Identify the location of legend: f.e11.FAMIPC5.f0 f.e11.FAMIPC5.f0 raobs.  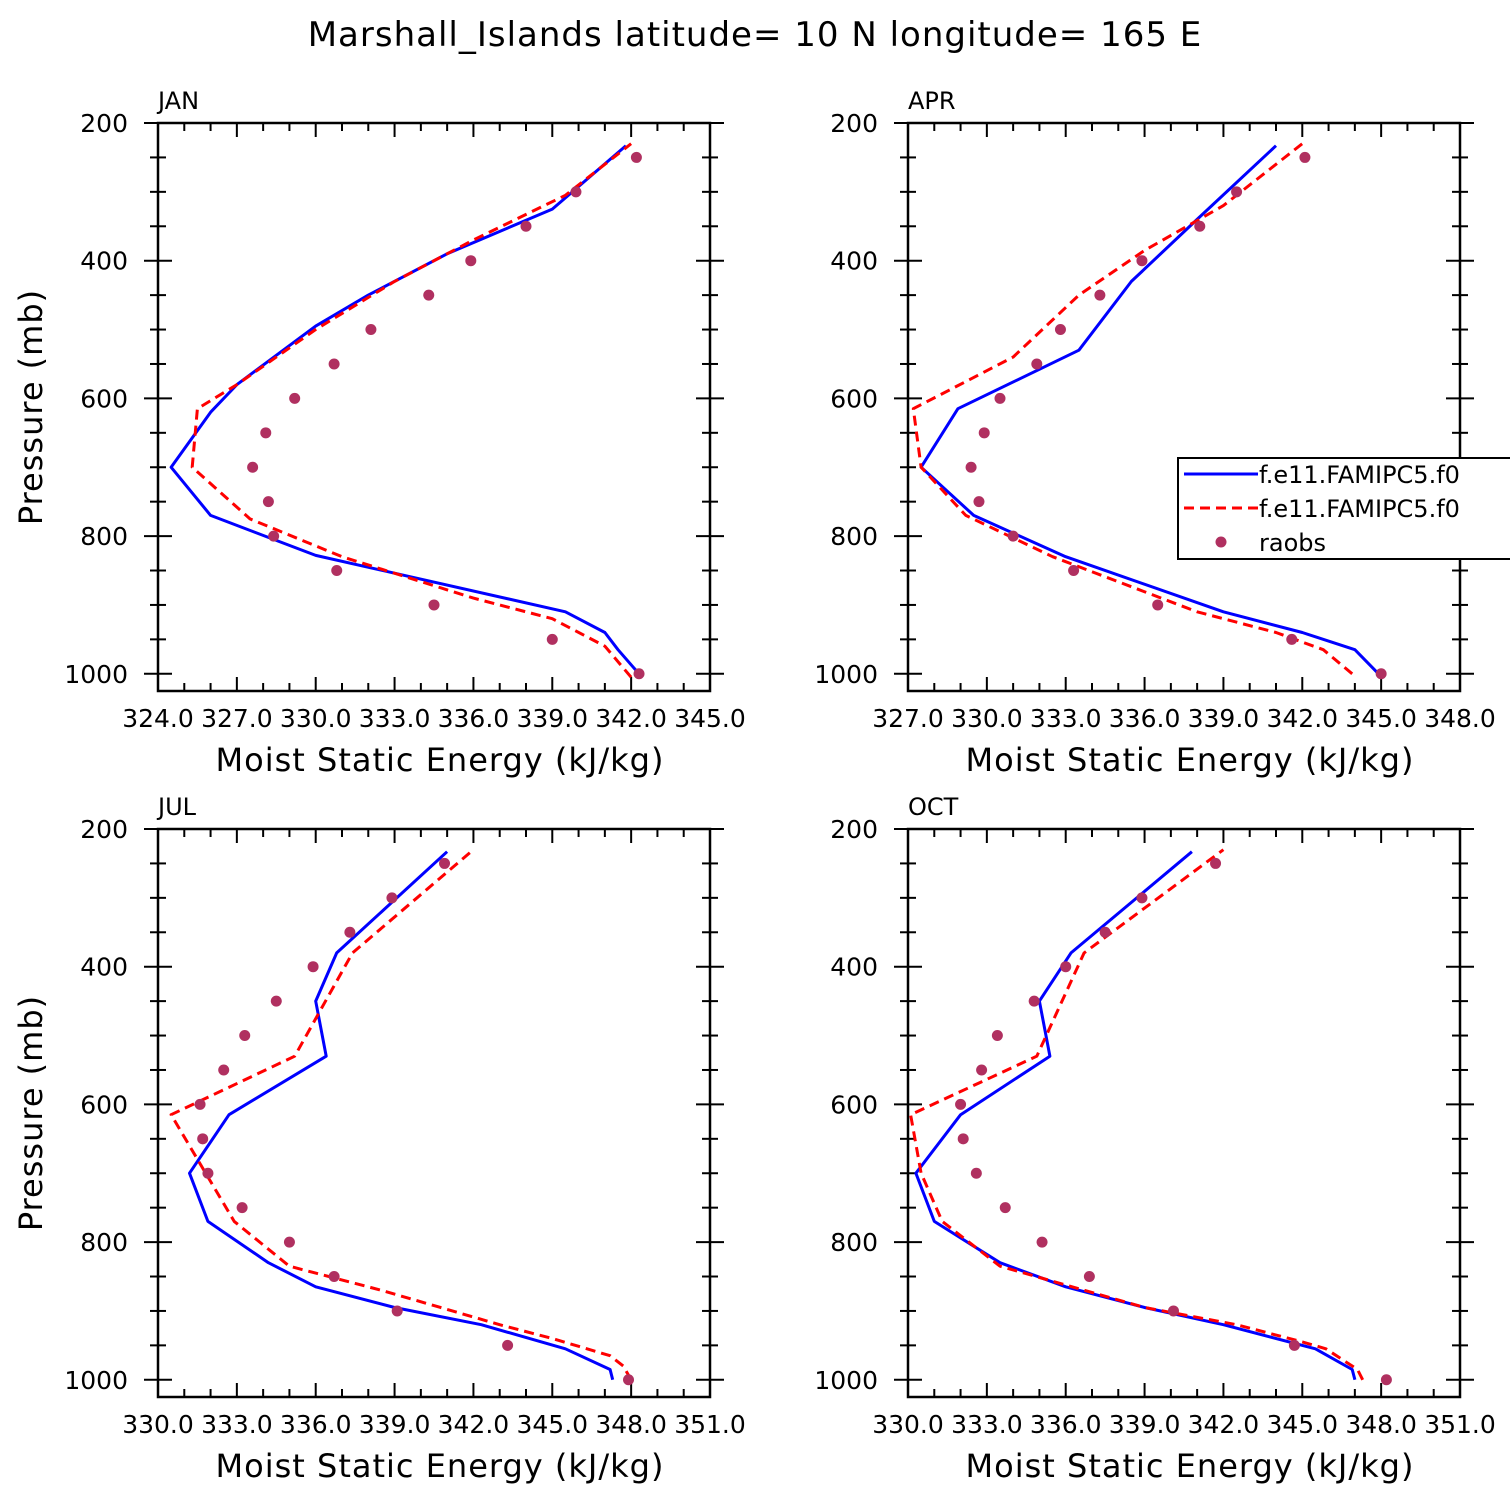
(1343, 508).